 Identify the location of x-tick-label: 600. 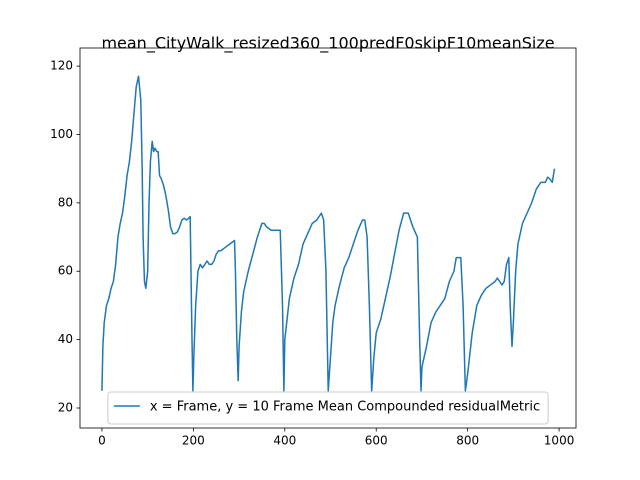
(376, 441).